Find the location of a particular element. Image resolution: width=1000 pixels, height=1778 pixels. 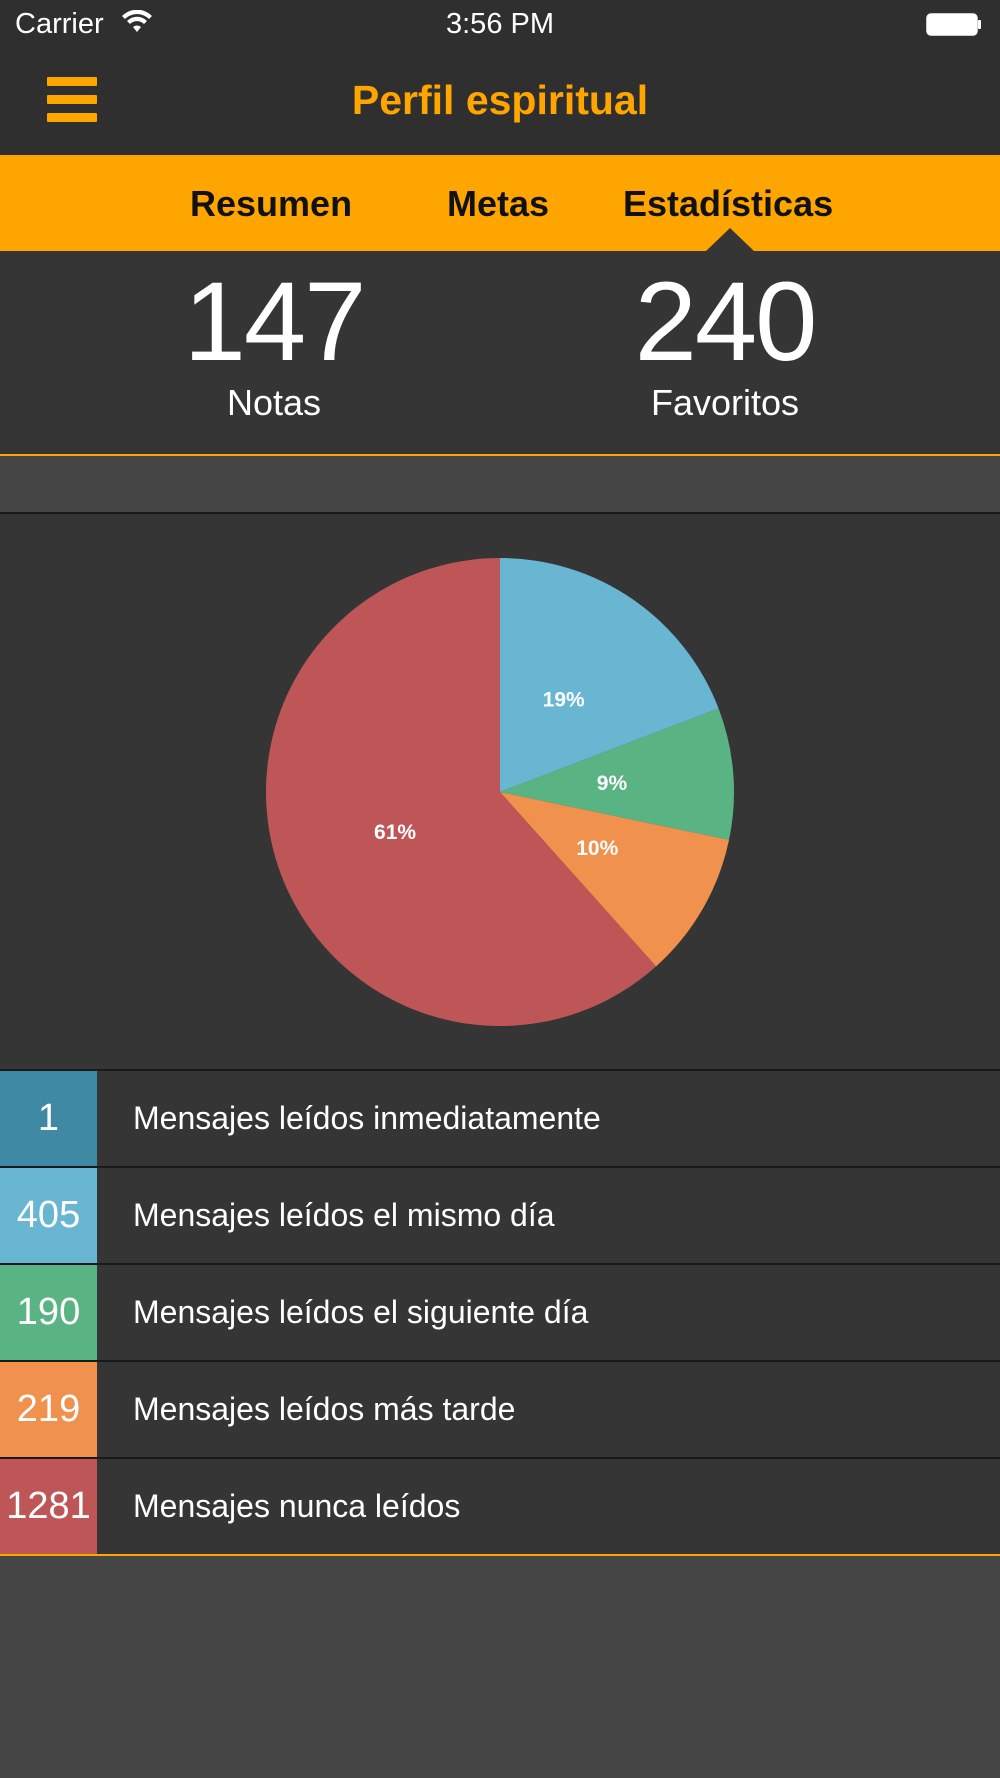

pie-chart: 19% 9% 10% 61% is located at coordinates (500, 792).